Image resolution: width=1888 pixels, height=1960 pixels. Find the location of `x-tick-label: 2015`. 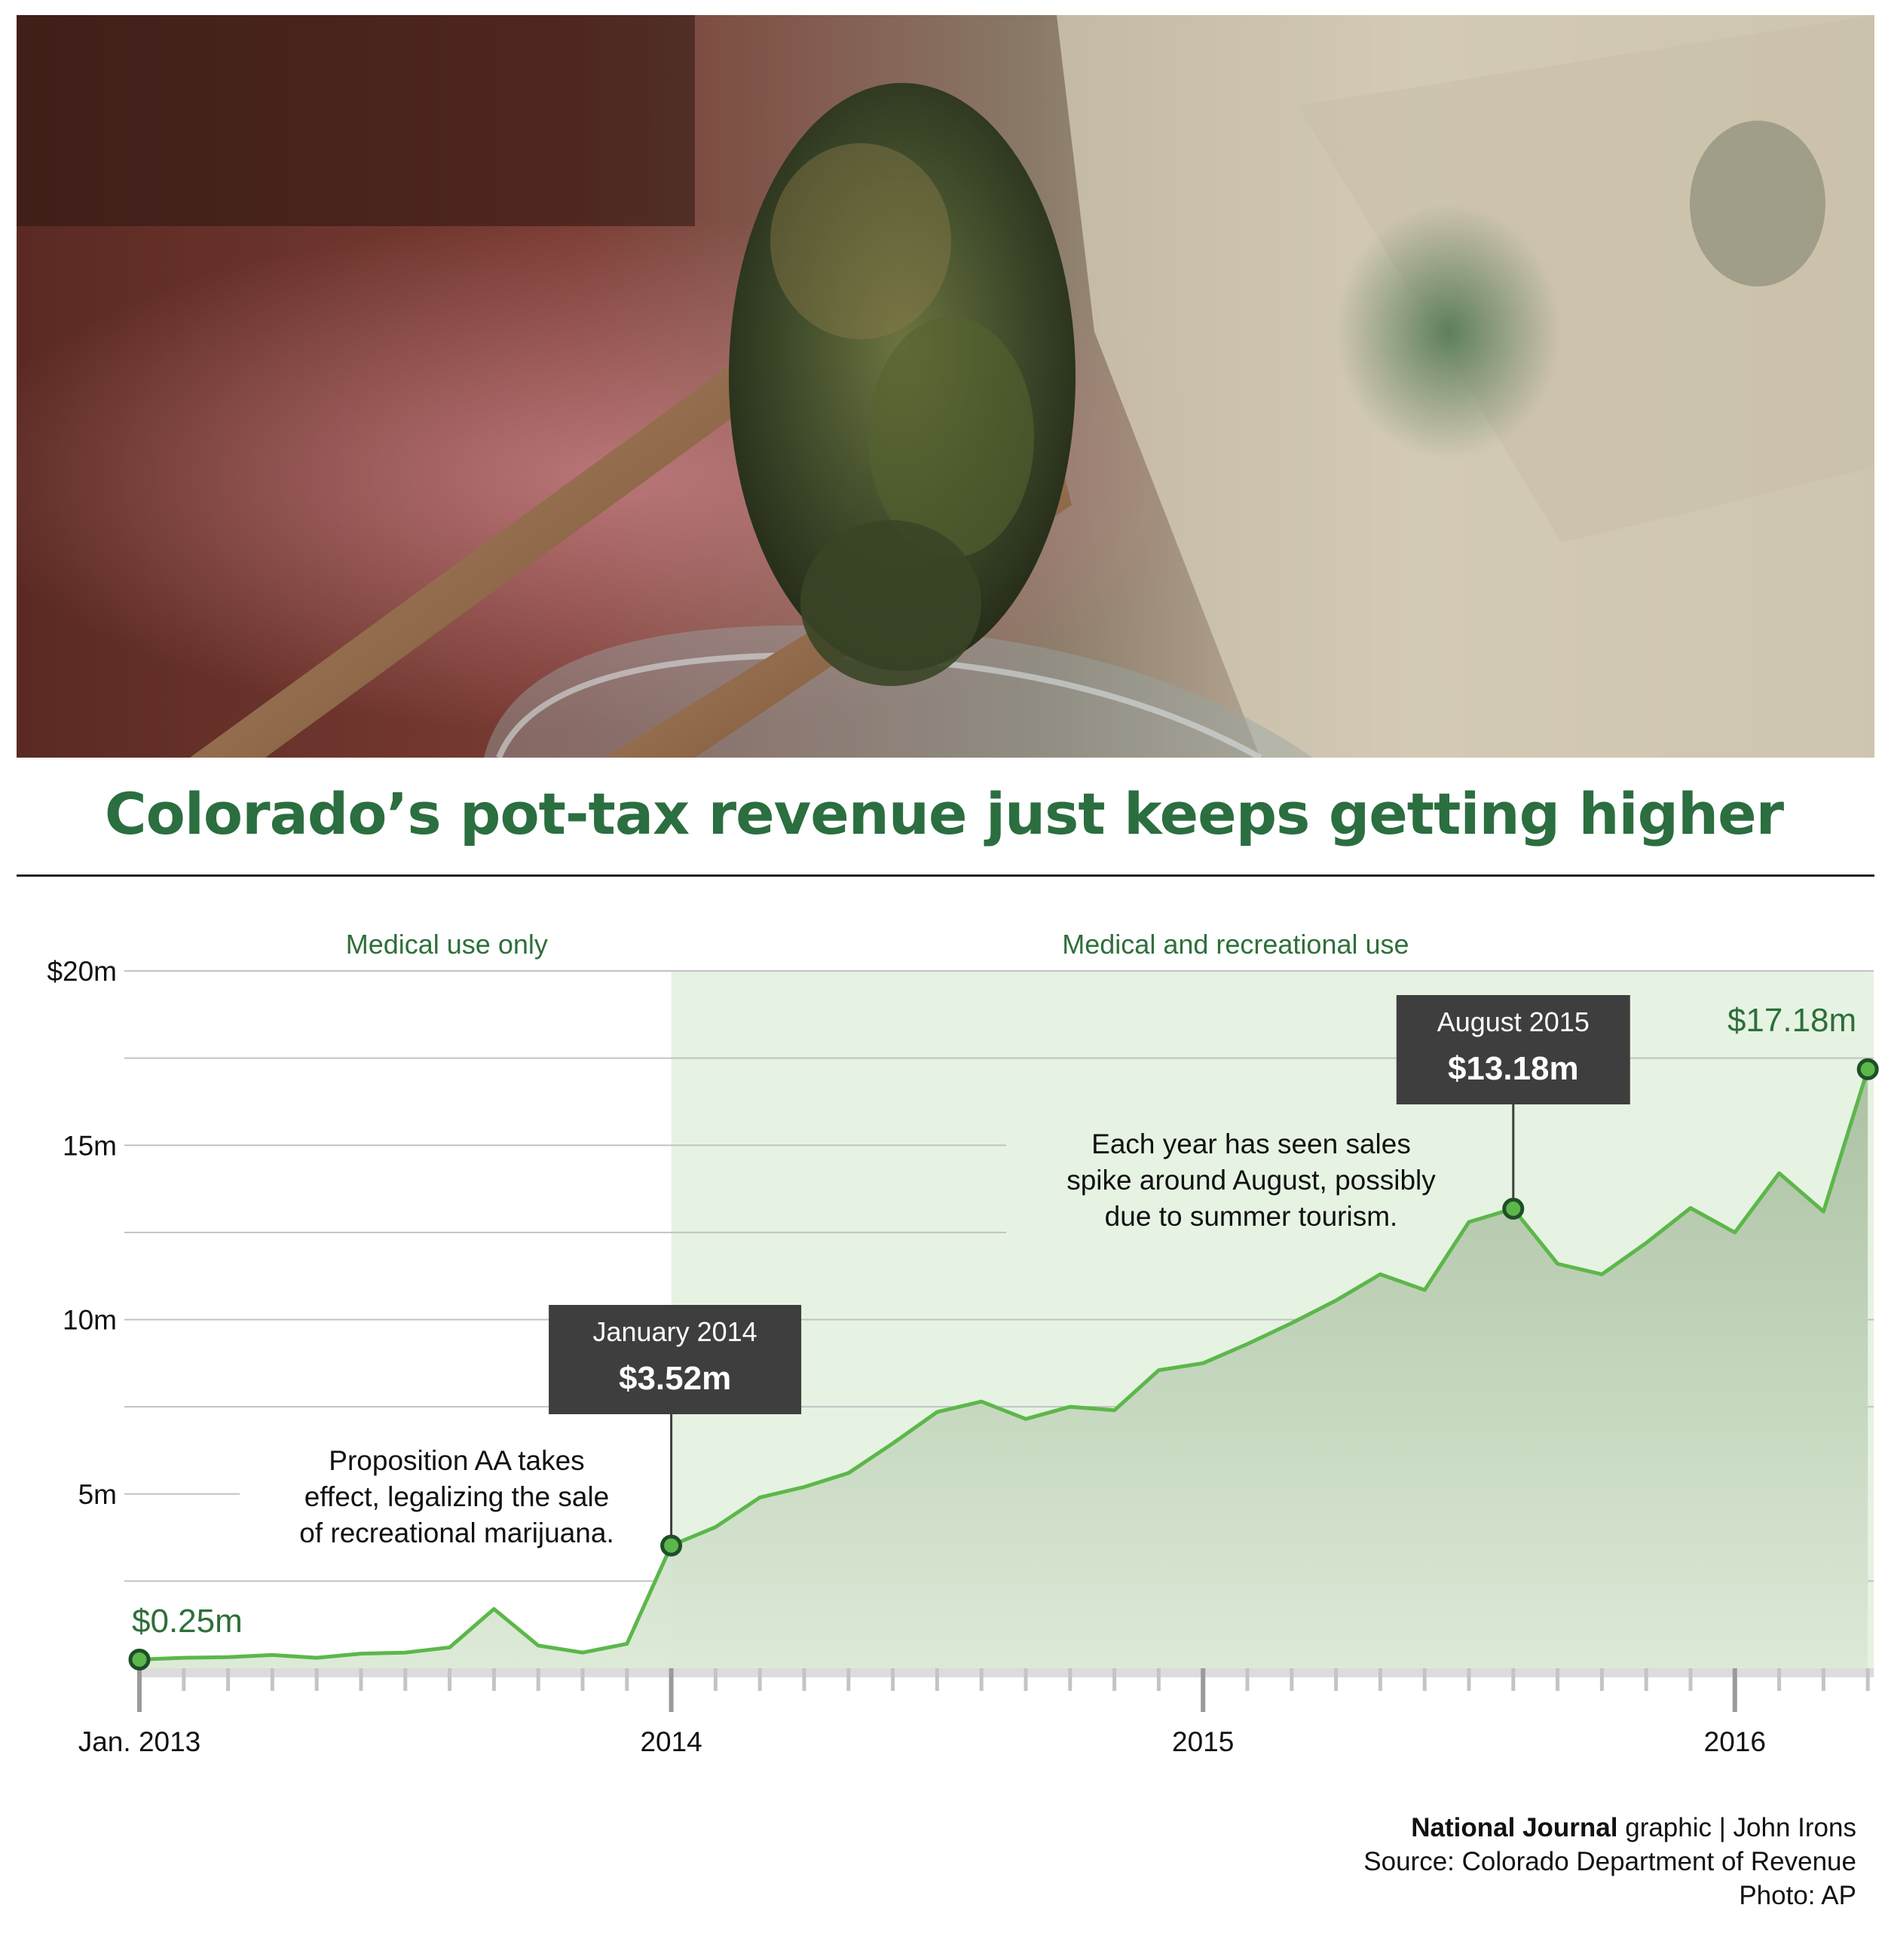

x-tick-label: 2015 is located at coordinates (1203, 1741).